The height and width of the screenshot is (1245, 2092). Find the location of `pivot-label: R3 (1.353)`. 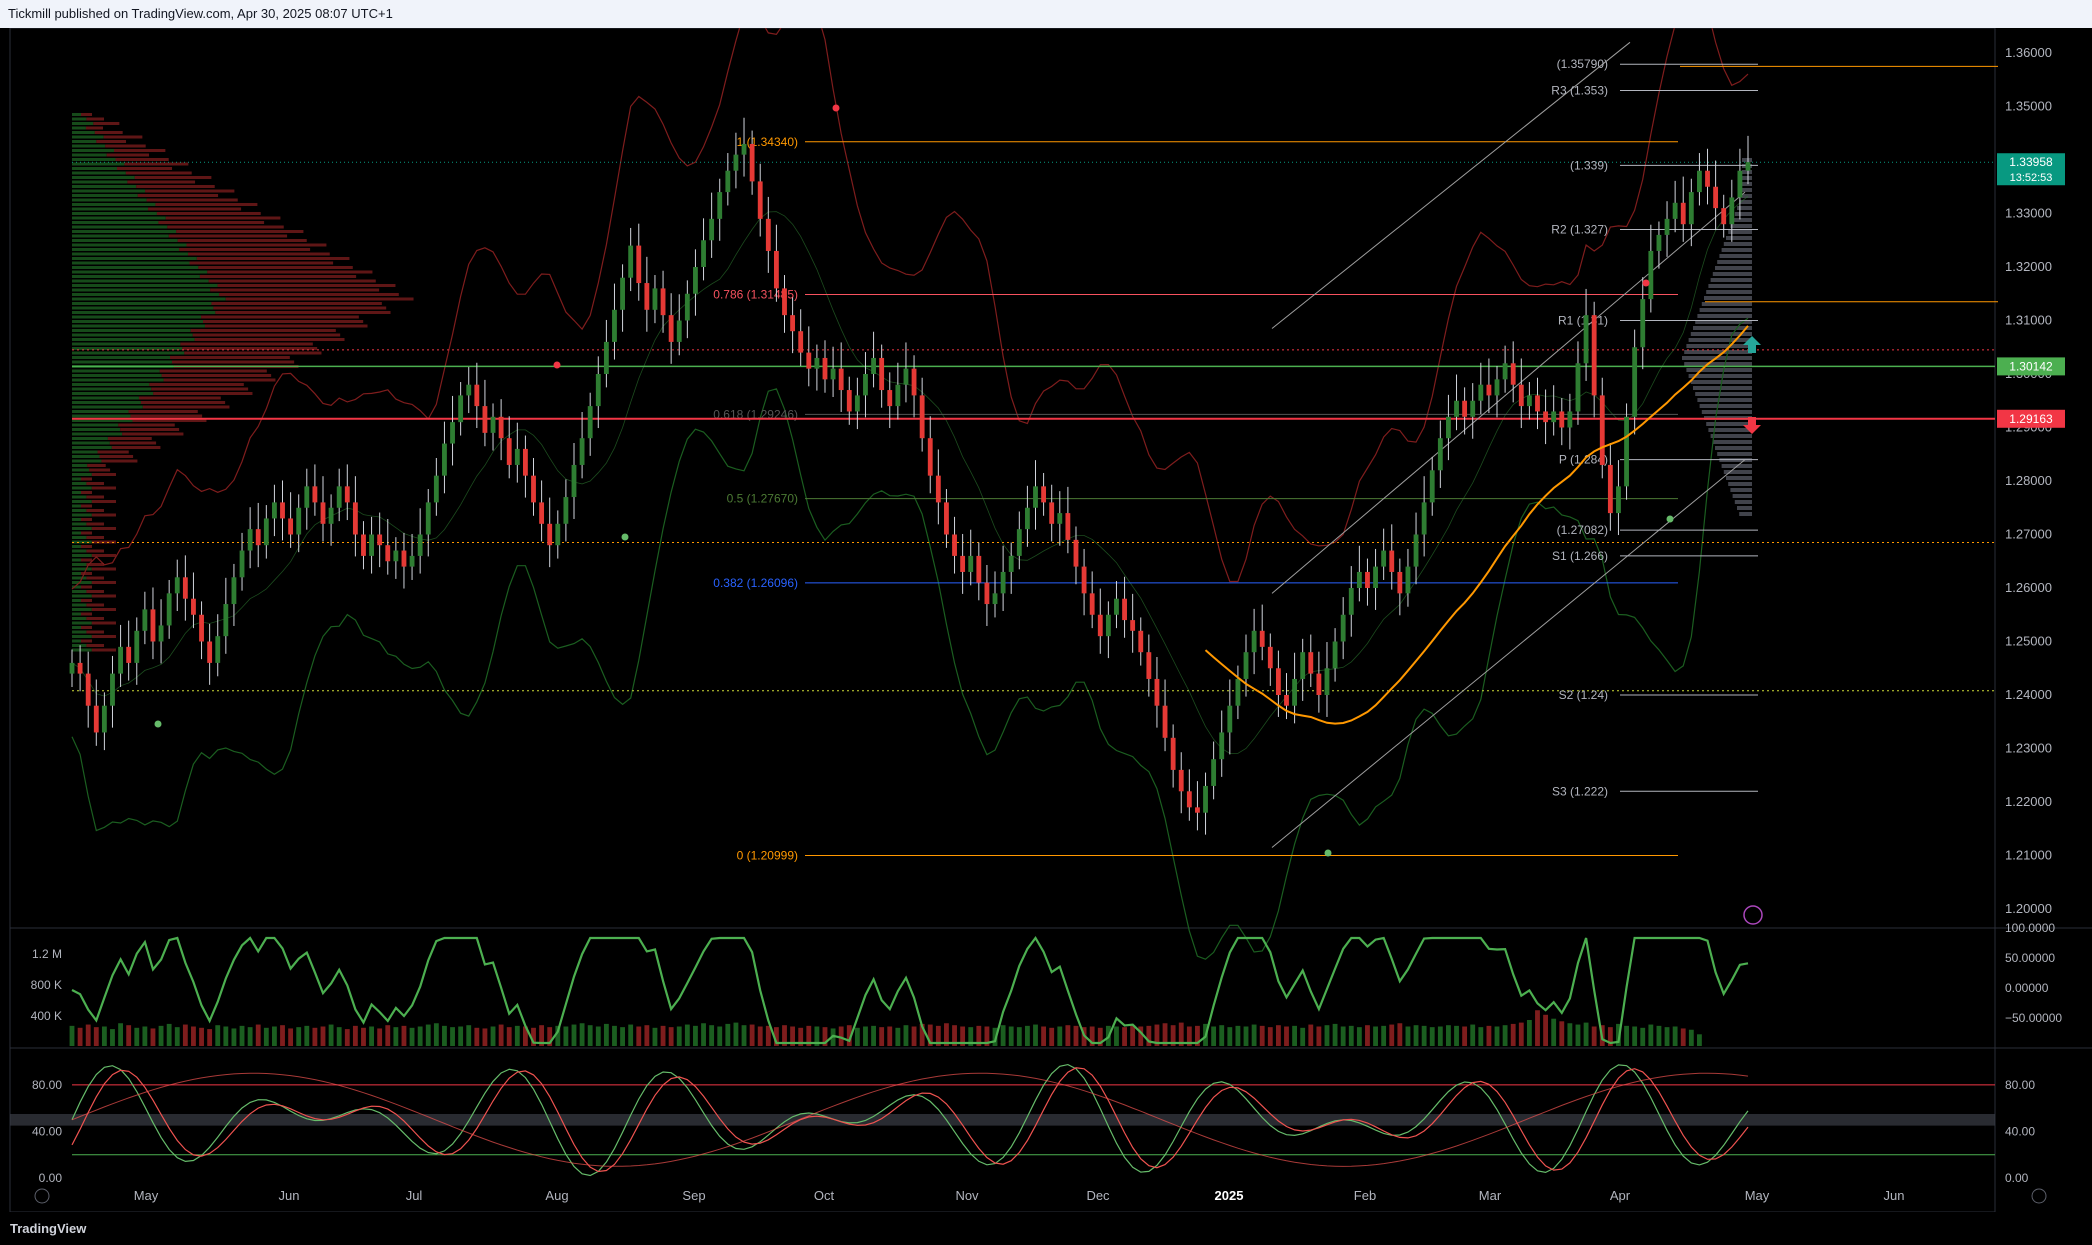

pivot-label: R3 (1.353) is located at coordinates (1579, 90).